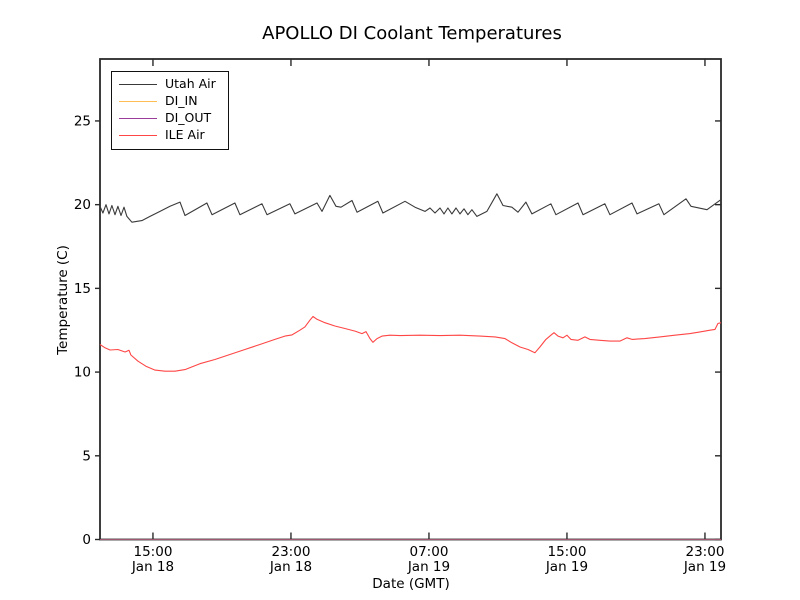 The height and width of the screenshot is (600, 800). I want to click on x-tick-time: 07:00, so click(429, 552).